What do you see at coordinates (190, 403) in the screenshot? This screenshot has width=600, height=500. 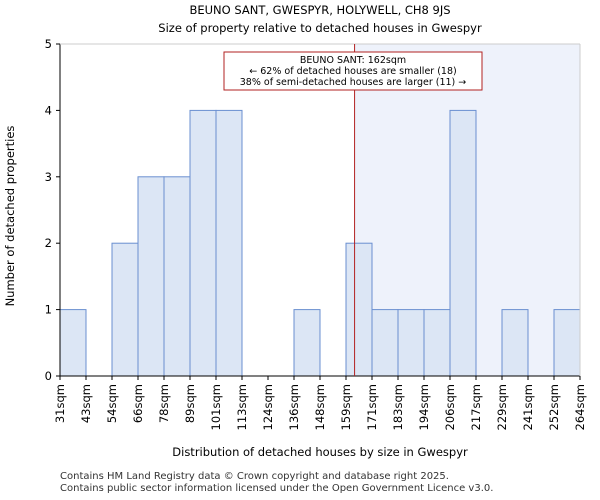 I see `x-tick-label: 89sqm` at bounding box center [190, 403].